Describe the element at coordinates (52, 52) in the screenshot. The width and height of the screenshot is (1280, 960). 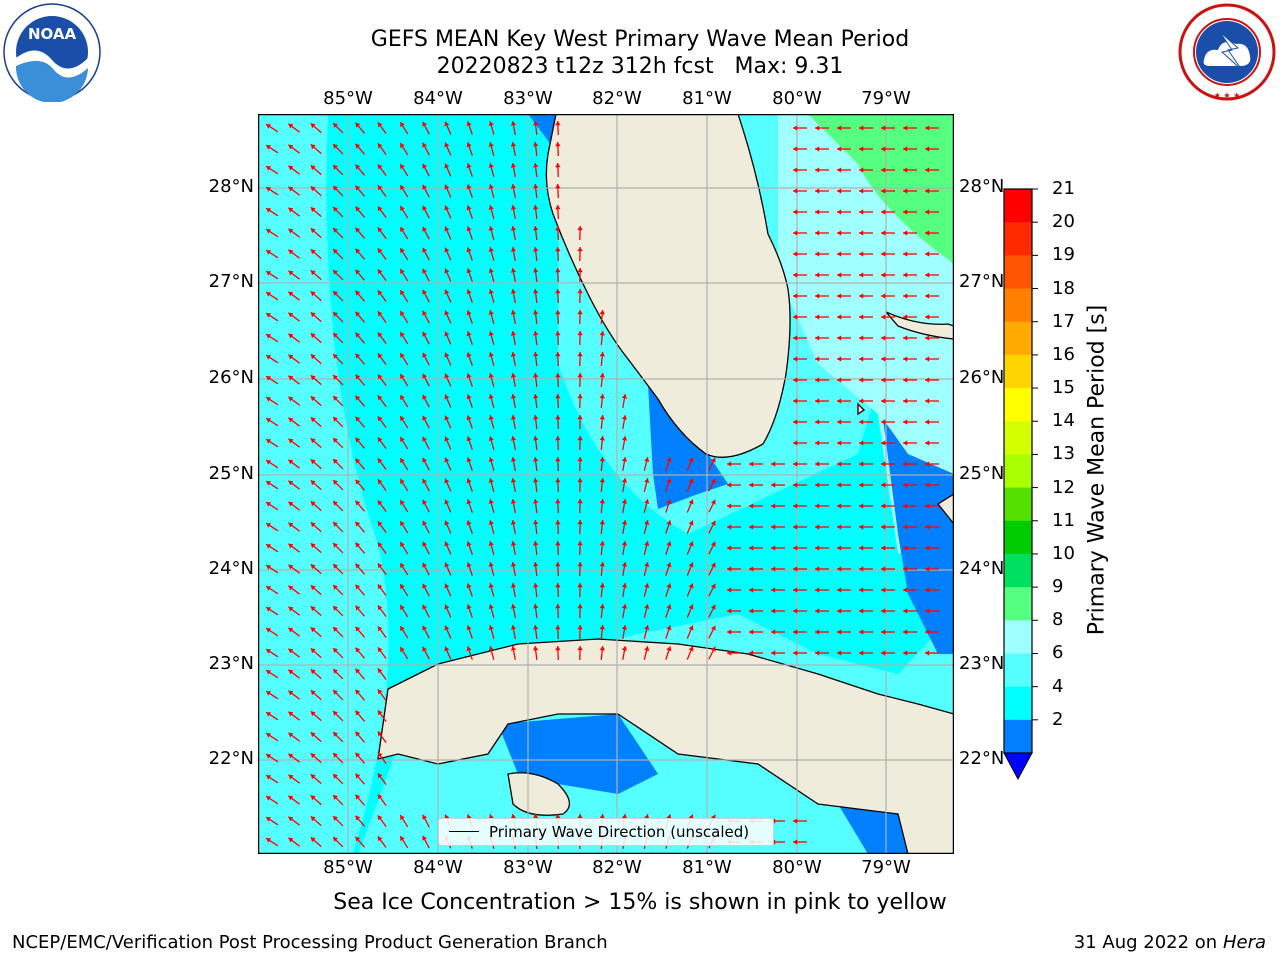
I see `noaa-logo: NOAA` at that location.